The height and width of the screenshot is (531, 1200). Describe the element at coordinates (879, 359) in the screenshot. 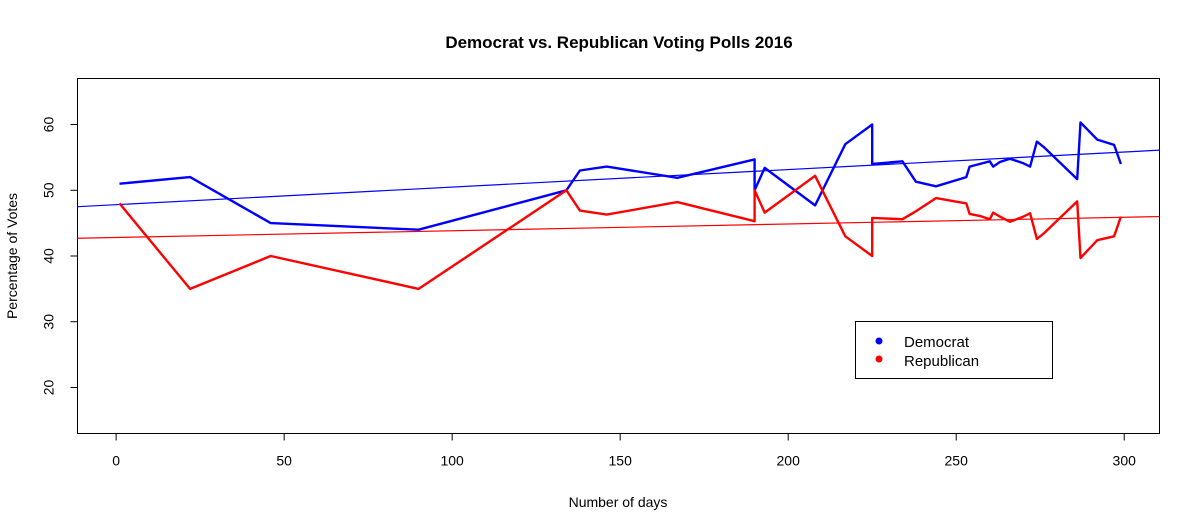

I see `legend-marker-republican` at that location.